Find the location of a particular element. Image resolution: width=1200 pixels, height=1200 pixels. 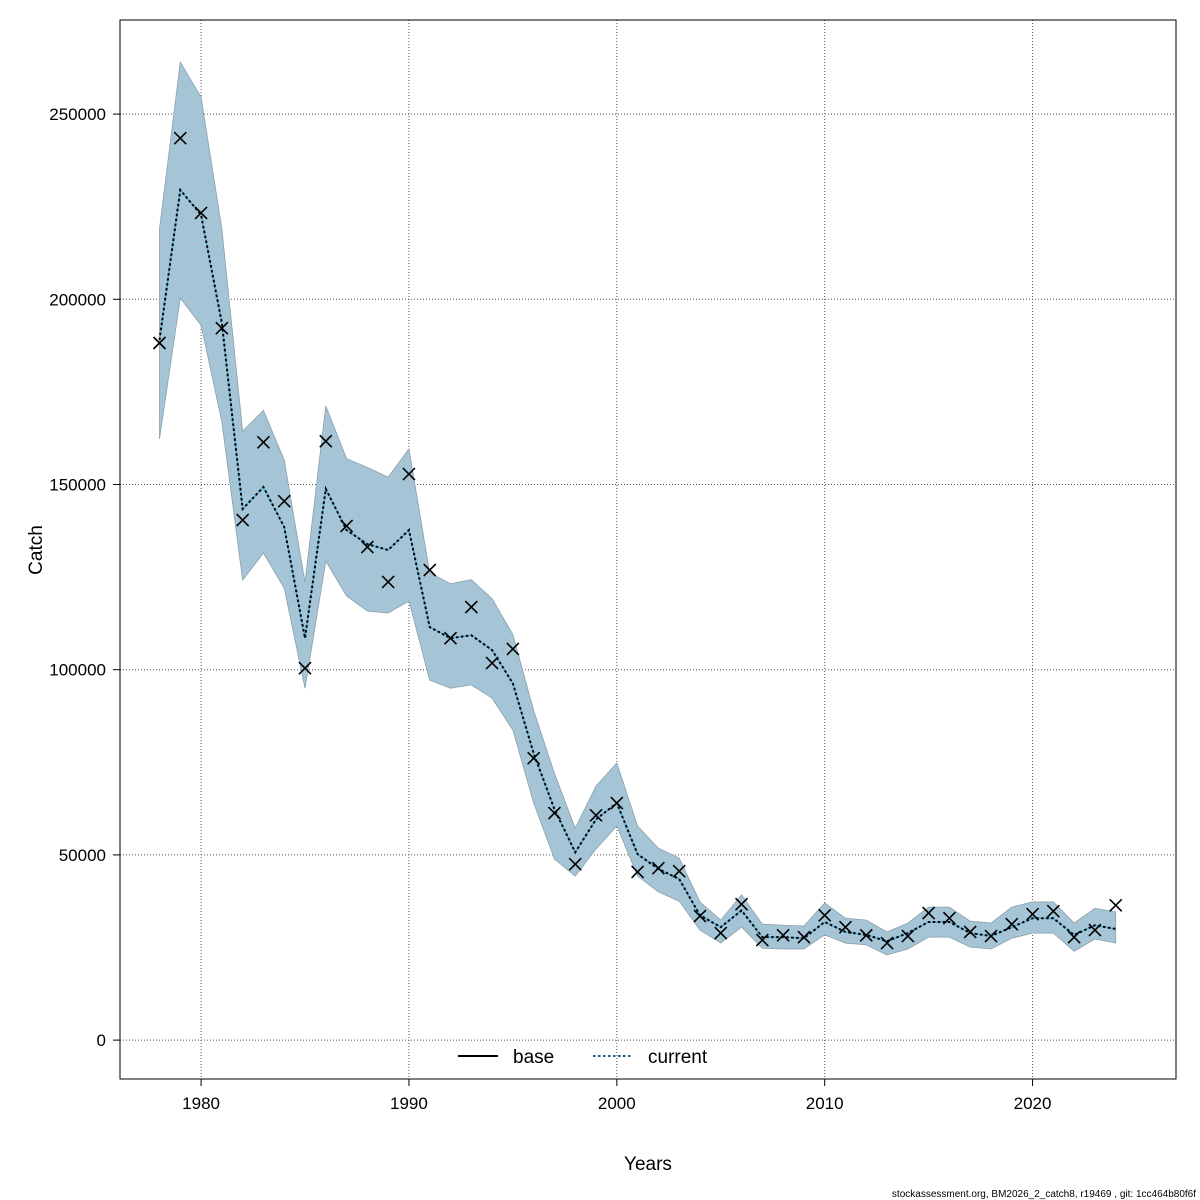

x-tick-label: 1980 is located at coordinates (201, 1103).